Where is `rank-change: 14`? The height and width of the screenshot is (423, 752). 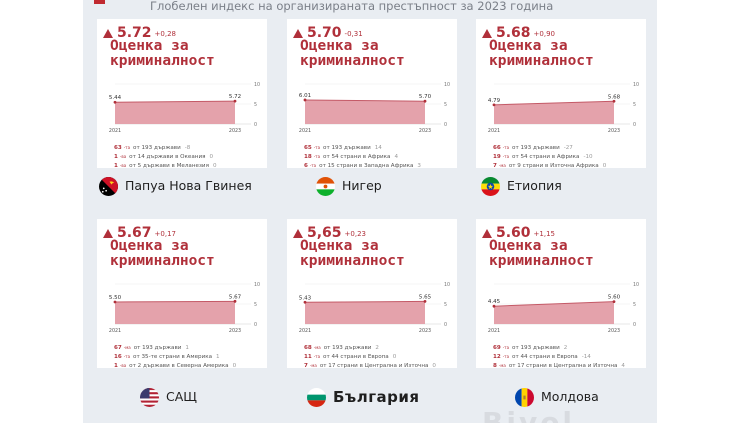
rank-change: 14 is located at coordinates (378, 148).